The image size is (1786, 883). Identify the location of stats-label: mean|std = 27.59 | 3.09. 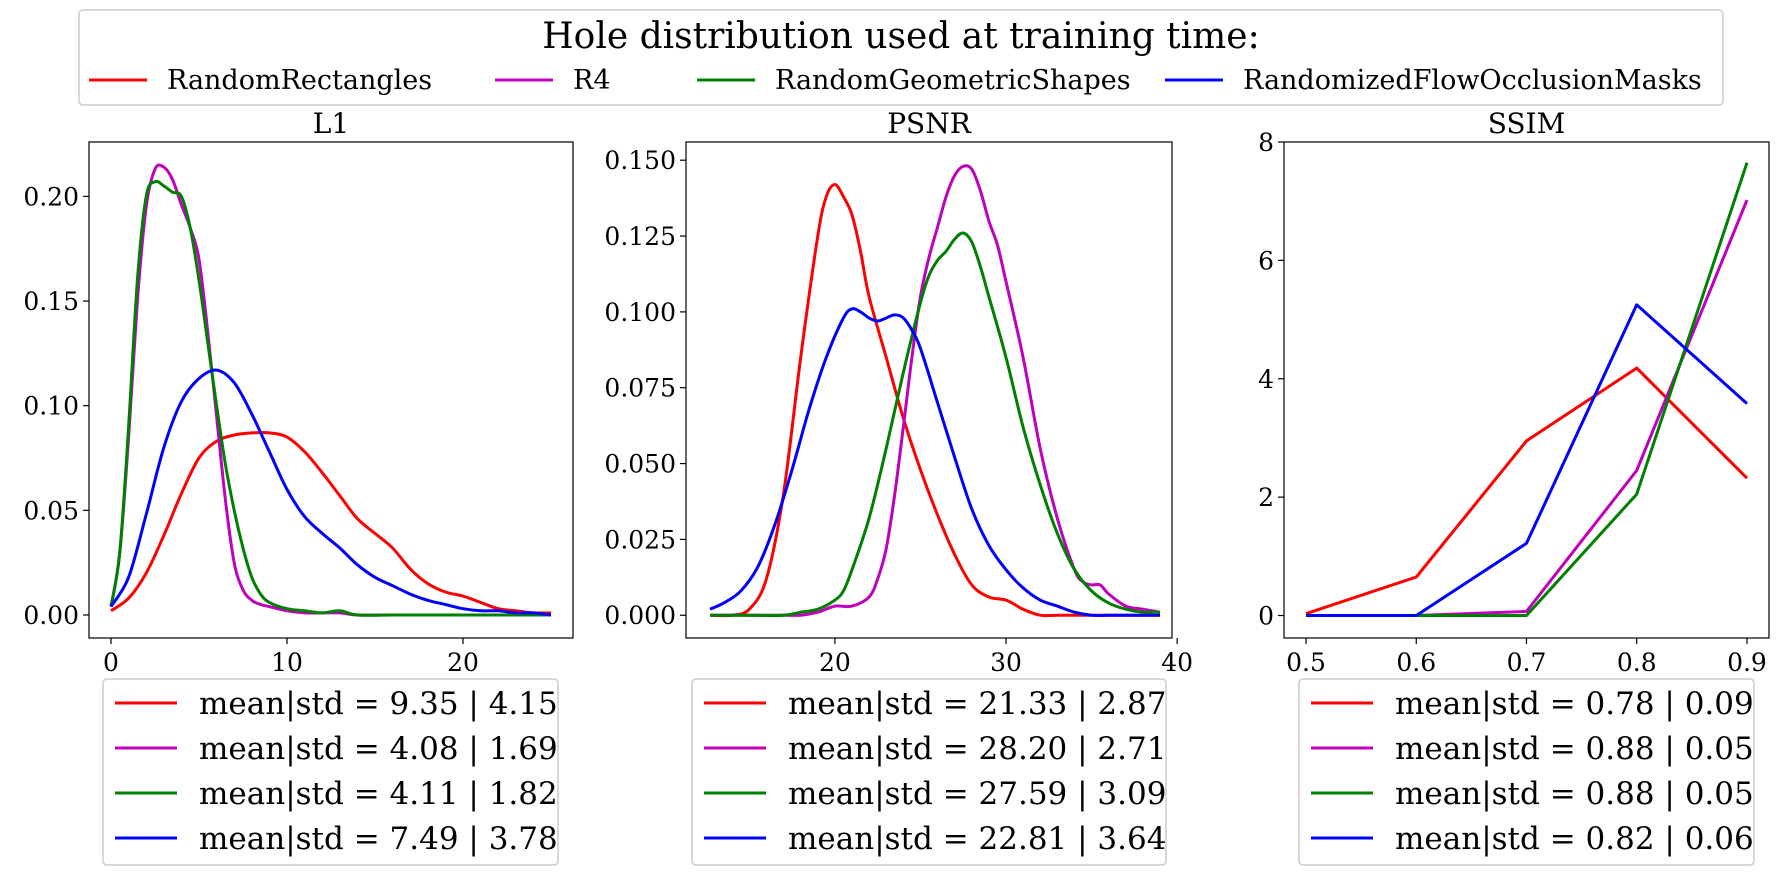
(977, 794).